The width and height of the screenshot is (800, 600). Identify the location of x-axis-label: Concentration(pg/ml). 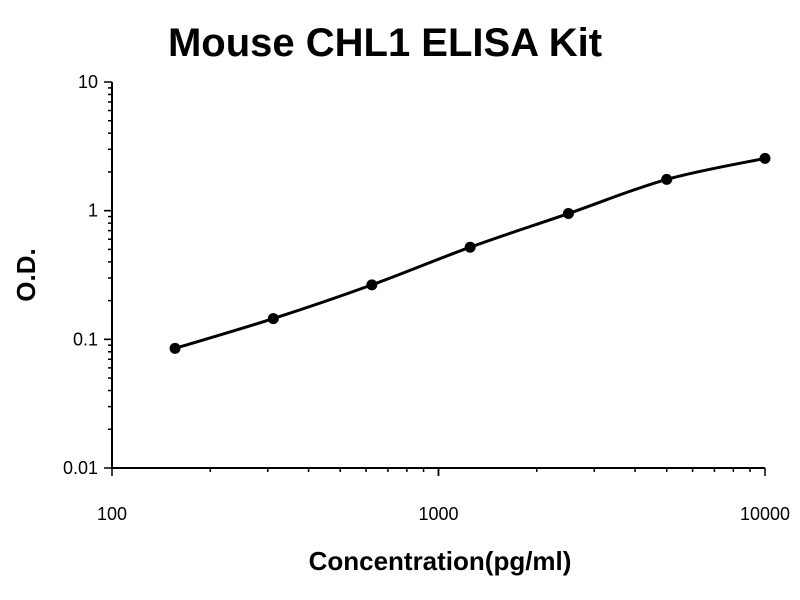
(440, 561).